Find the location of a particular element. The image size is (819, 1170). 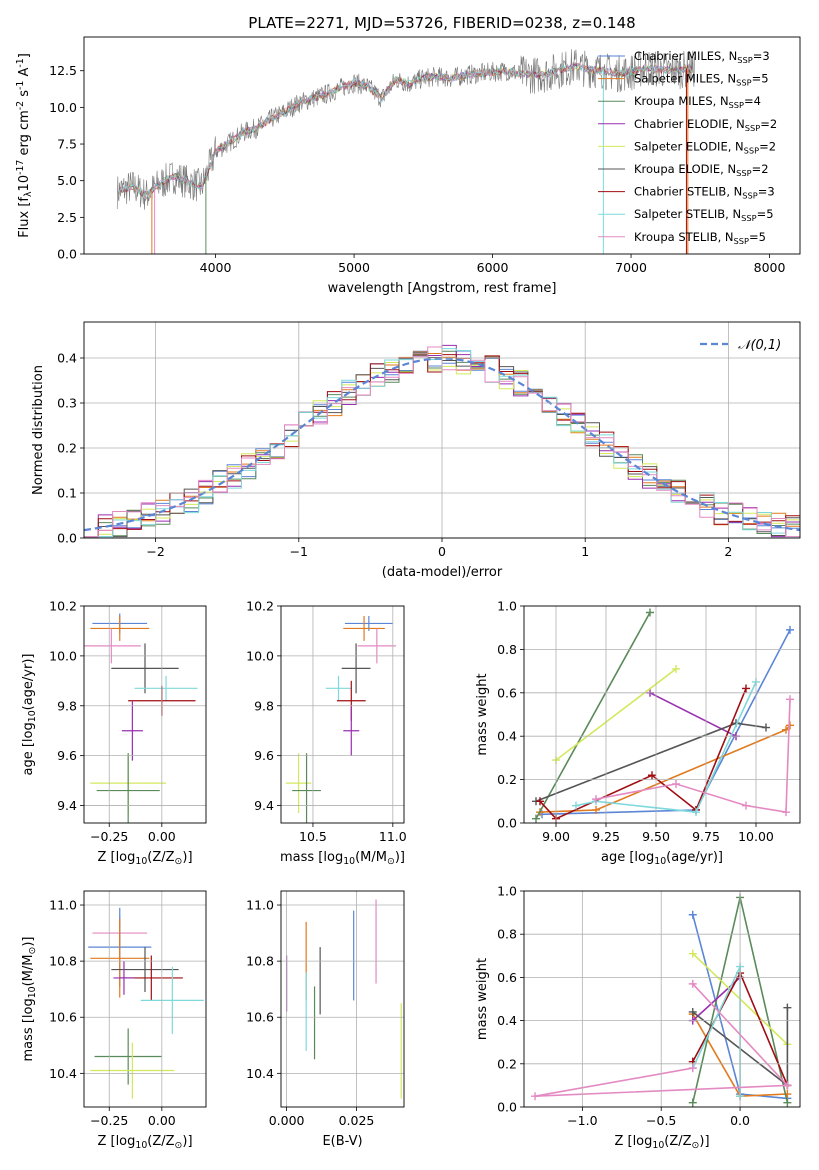

y-tick-label: 9.6 is located at coordinates (67, 755).